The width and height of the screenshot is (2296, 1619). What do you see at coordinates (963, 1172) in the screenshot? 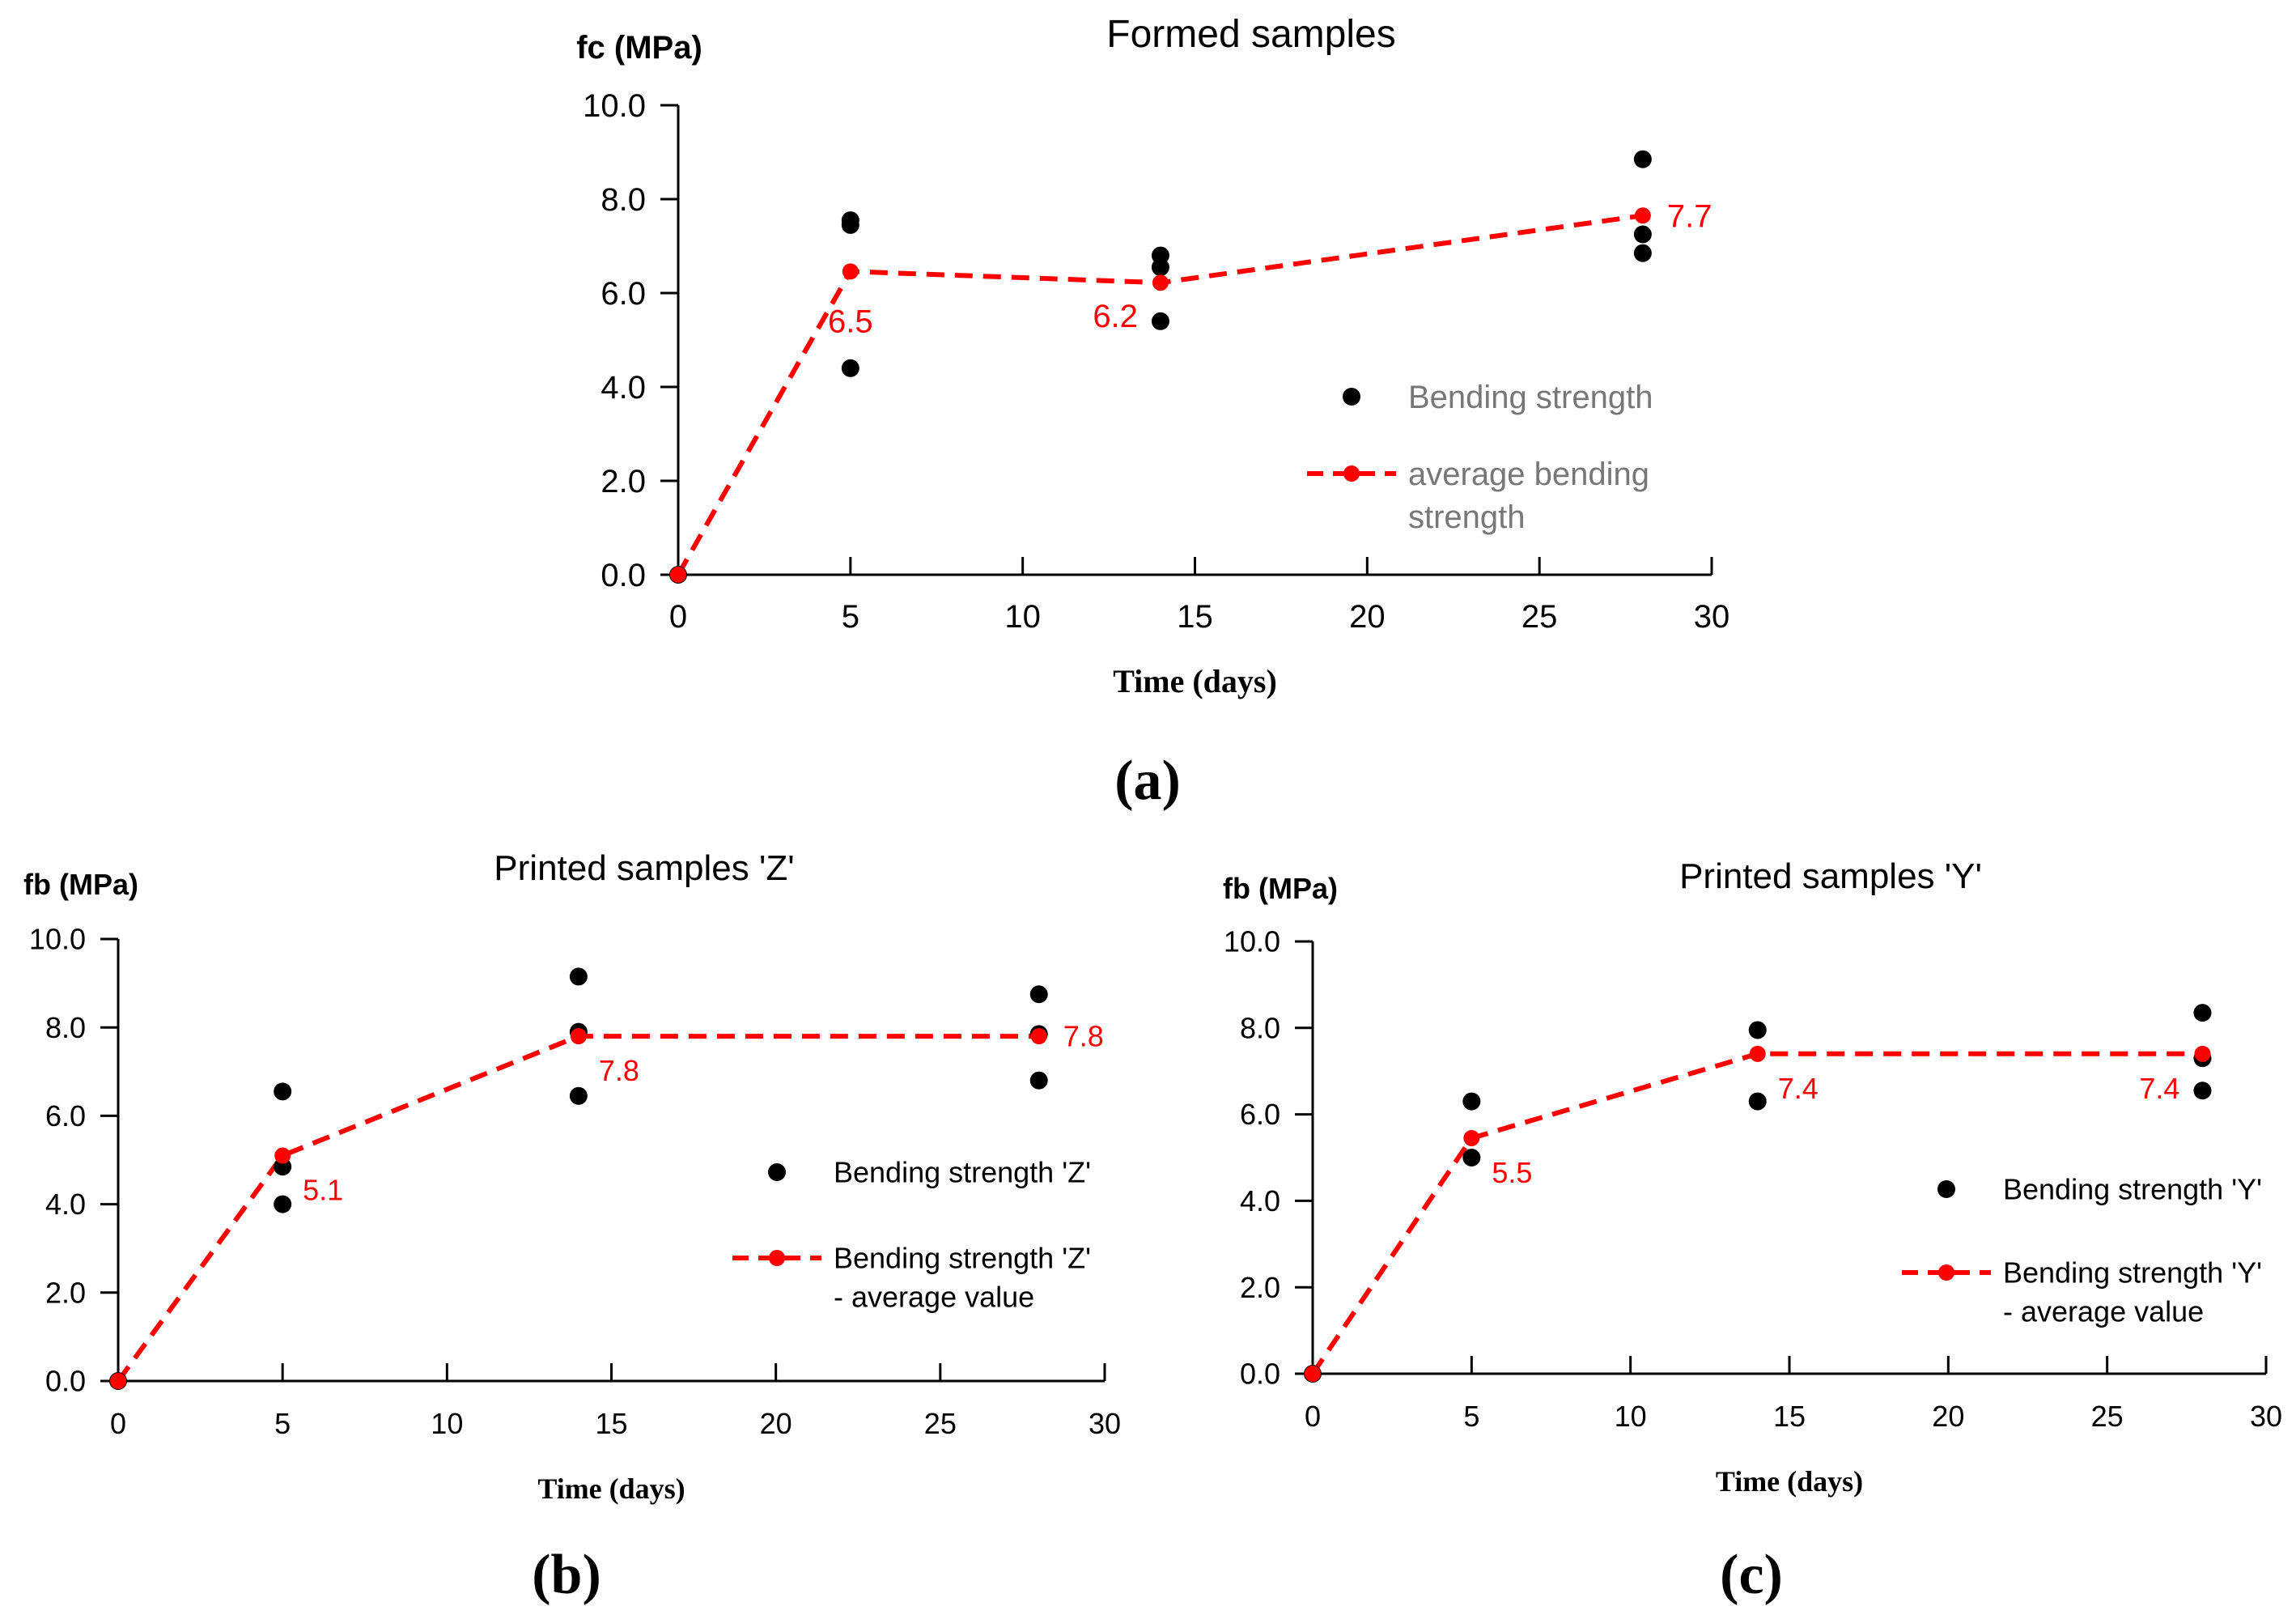
I see `legend-scatter-label: Bending strength 'Z'` at bounding box center [963, 1172].